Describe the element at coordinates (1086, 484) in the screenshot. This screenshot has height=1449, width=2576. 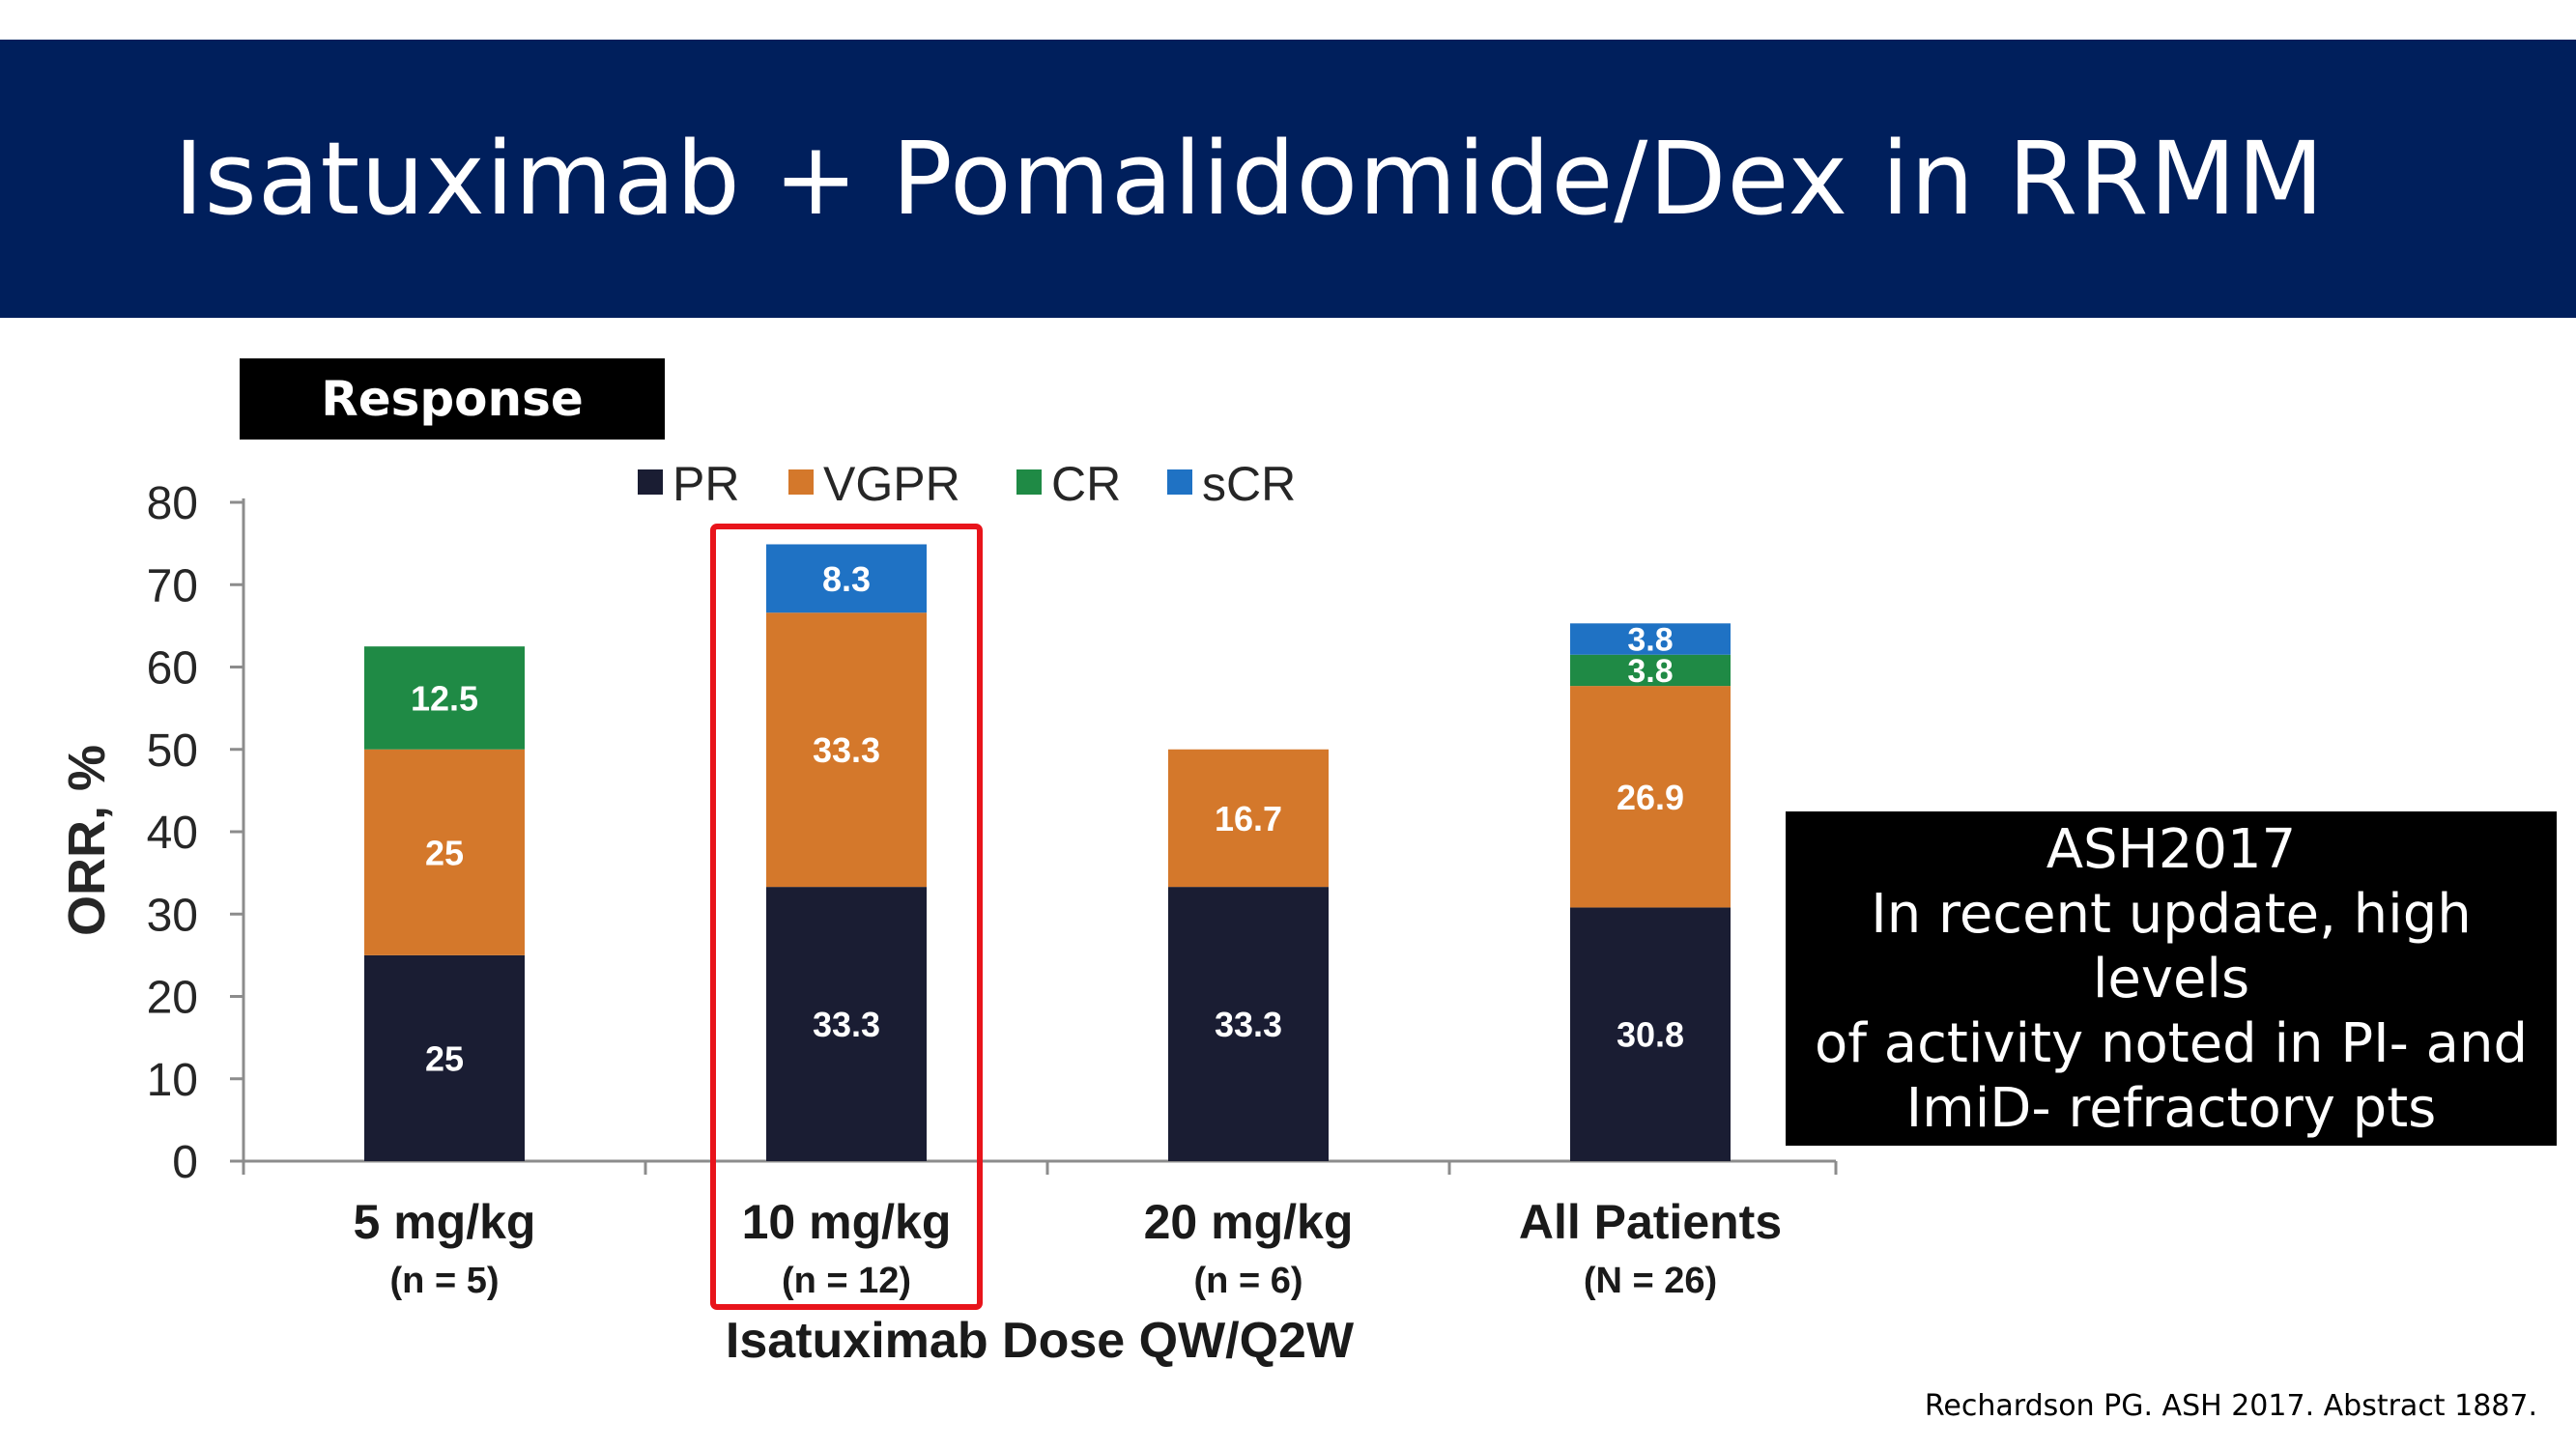
I see `legend-label-cr: CR` at that location.